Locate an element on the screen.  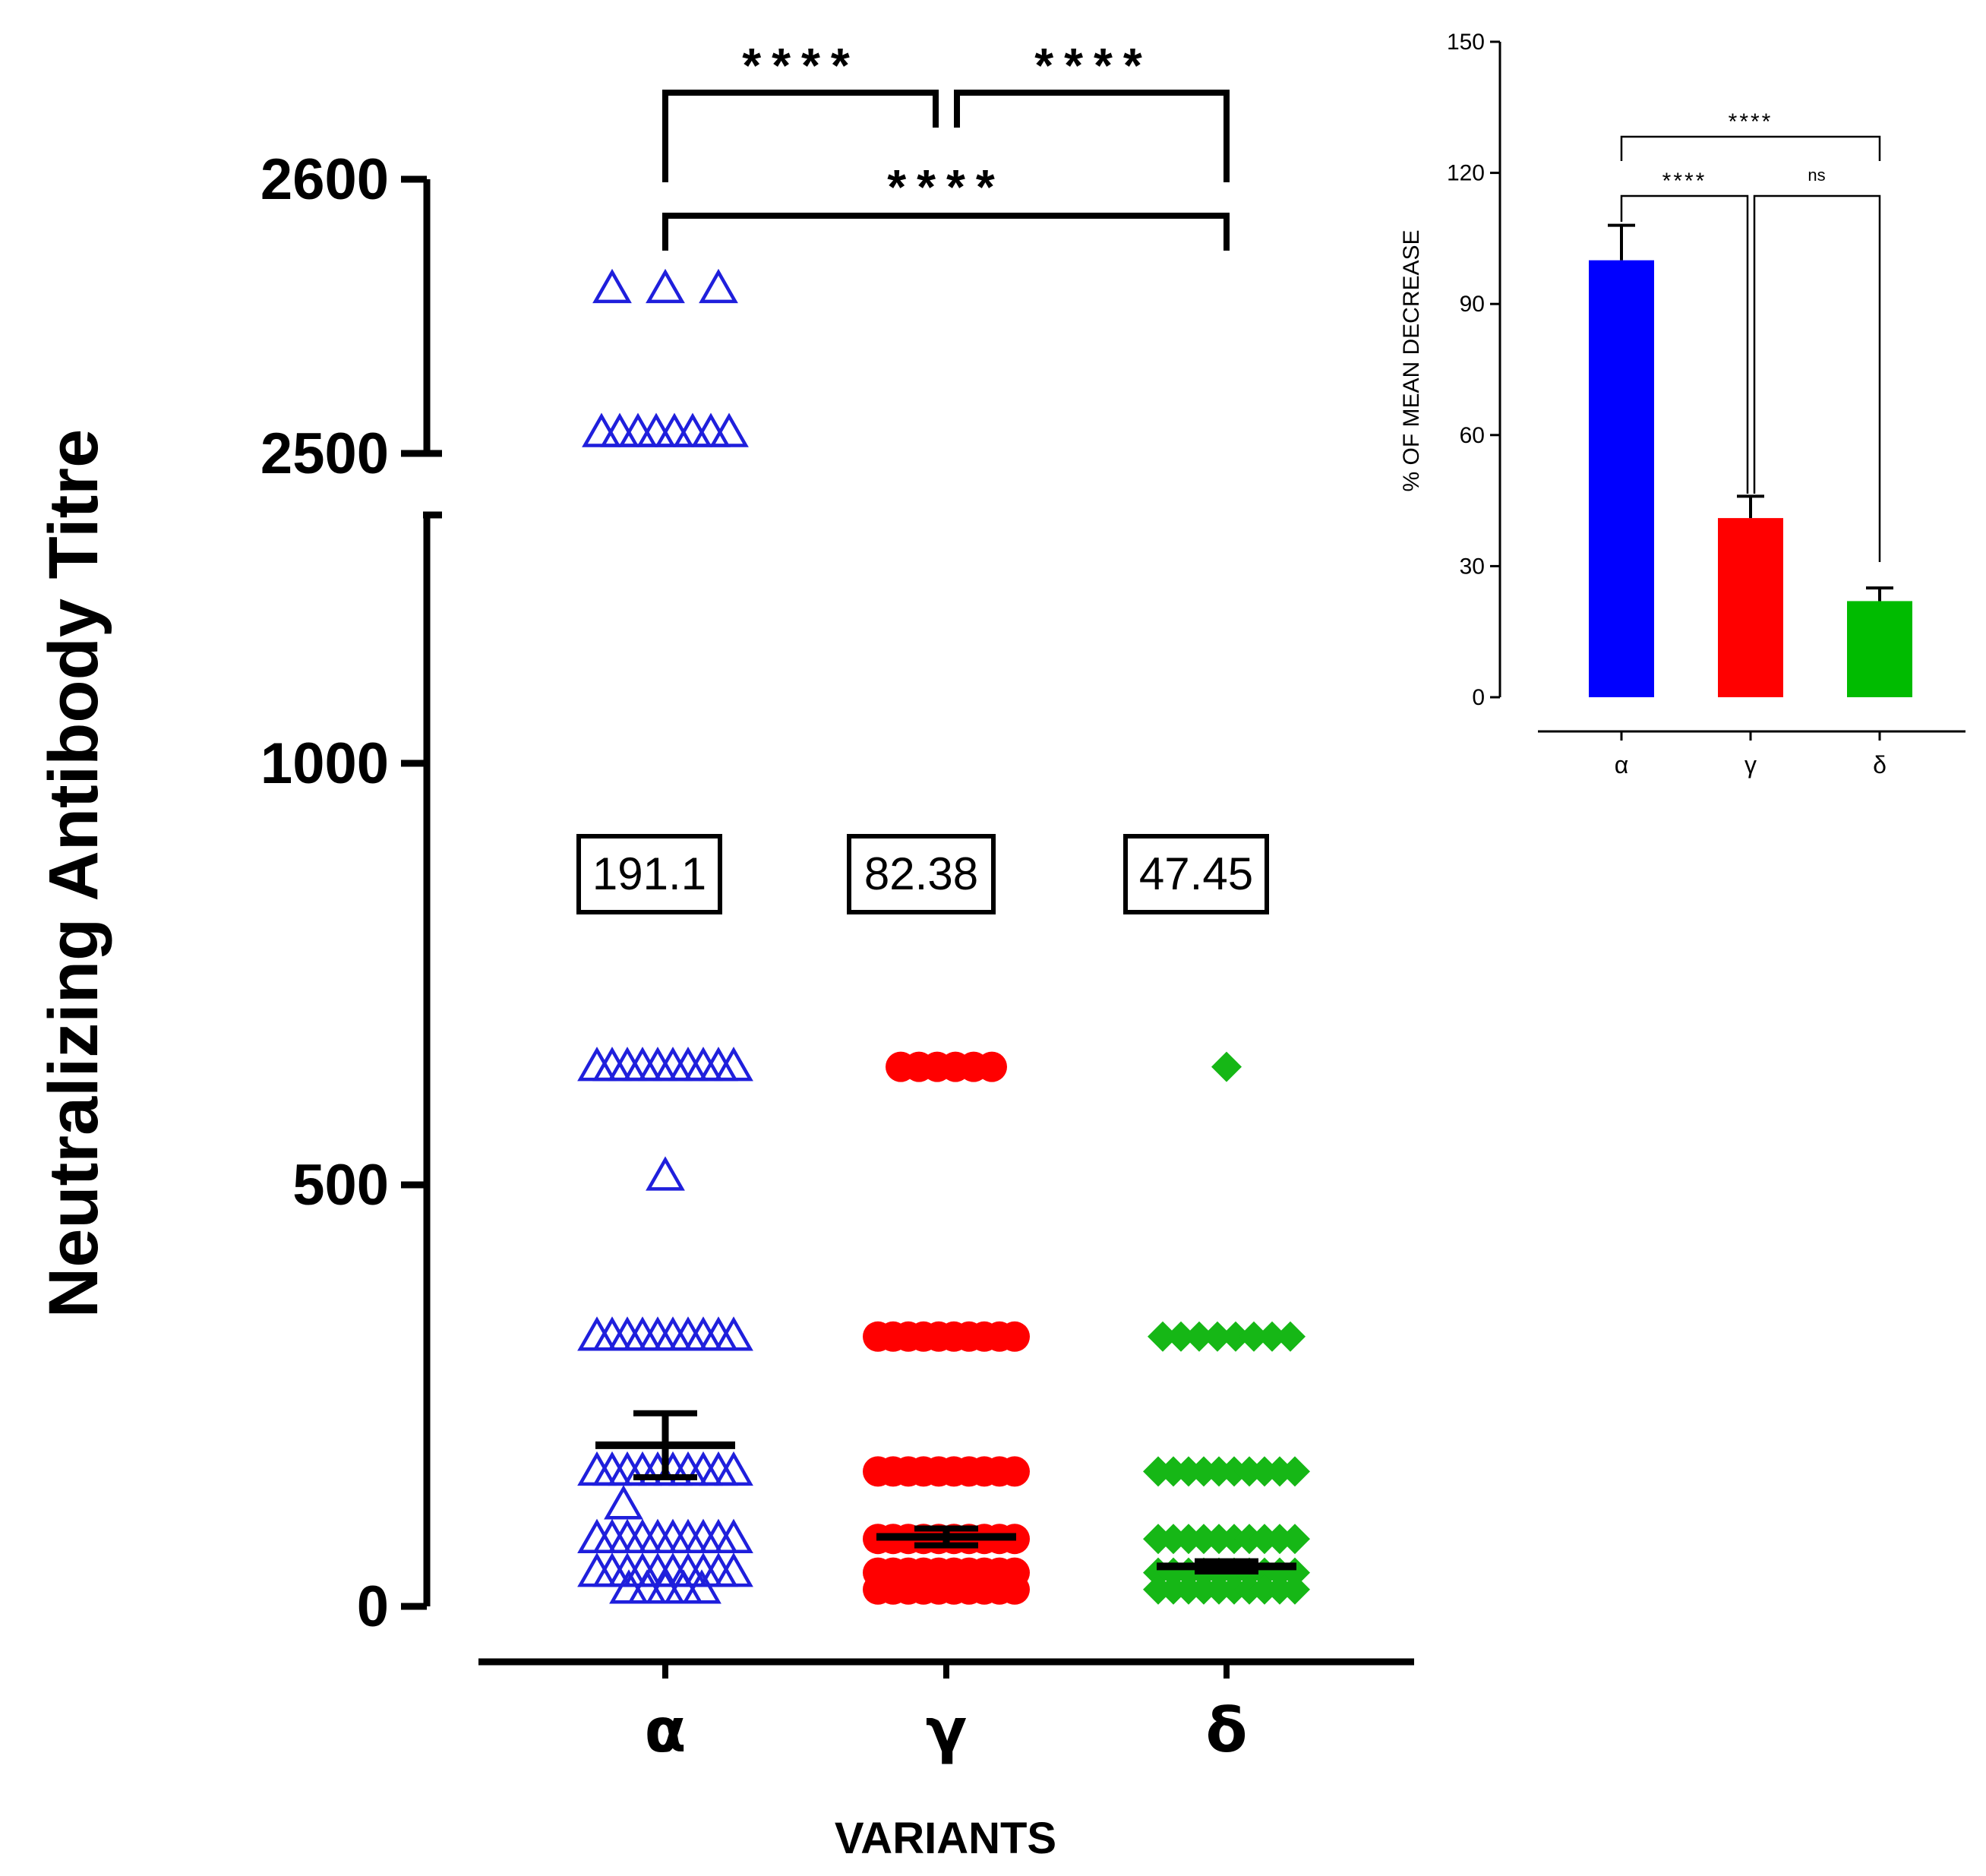
point-δ-320-6 is located at coordinates (1272, 1336).